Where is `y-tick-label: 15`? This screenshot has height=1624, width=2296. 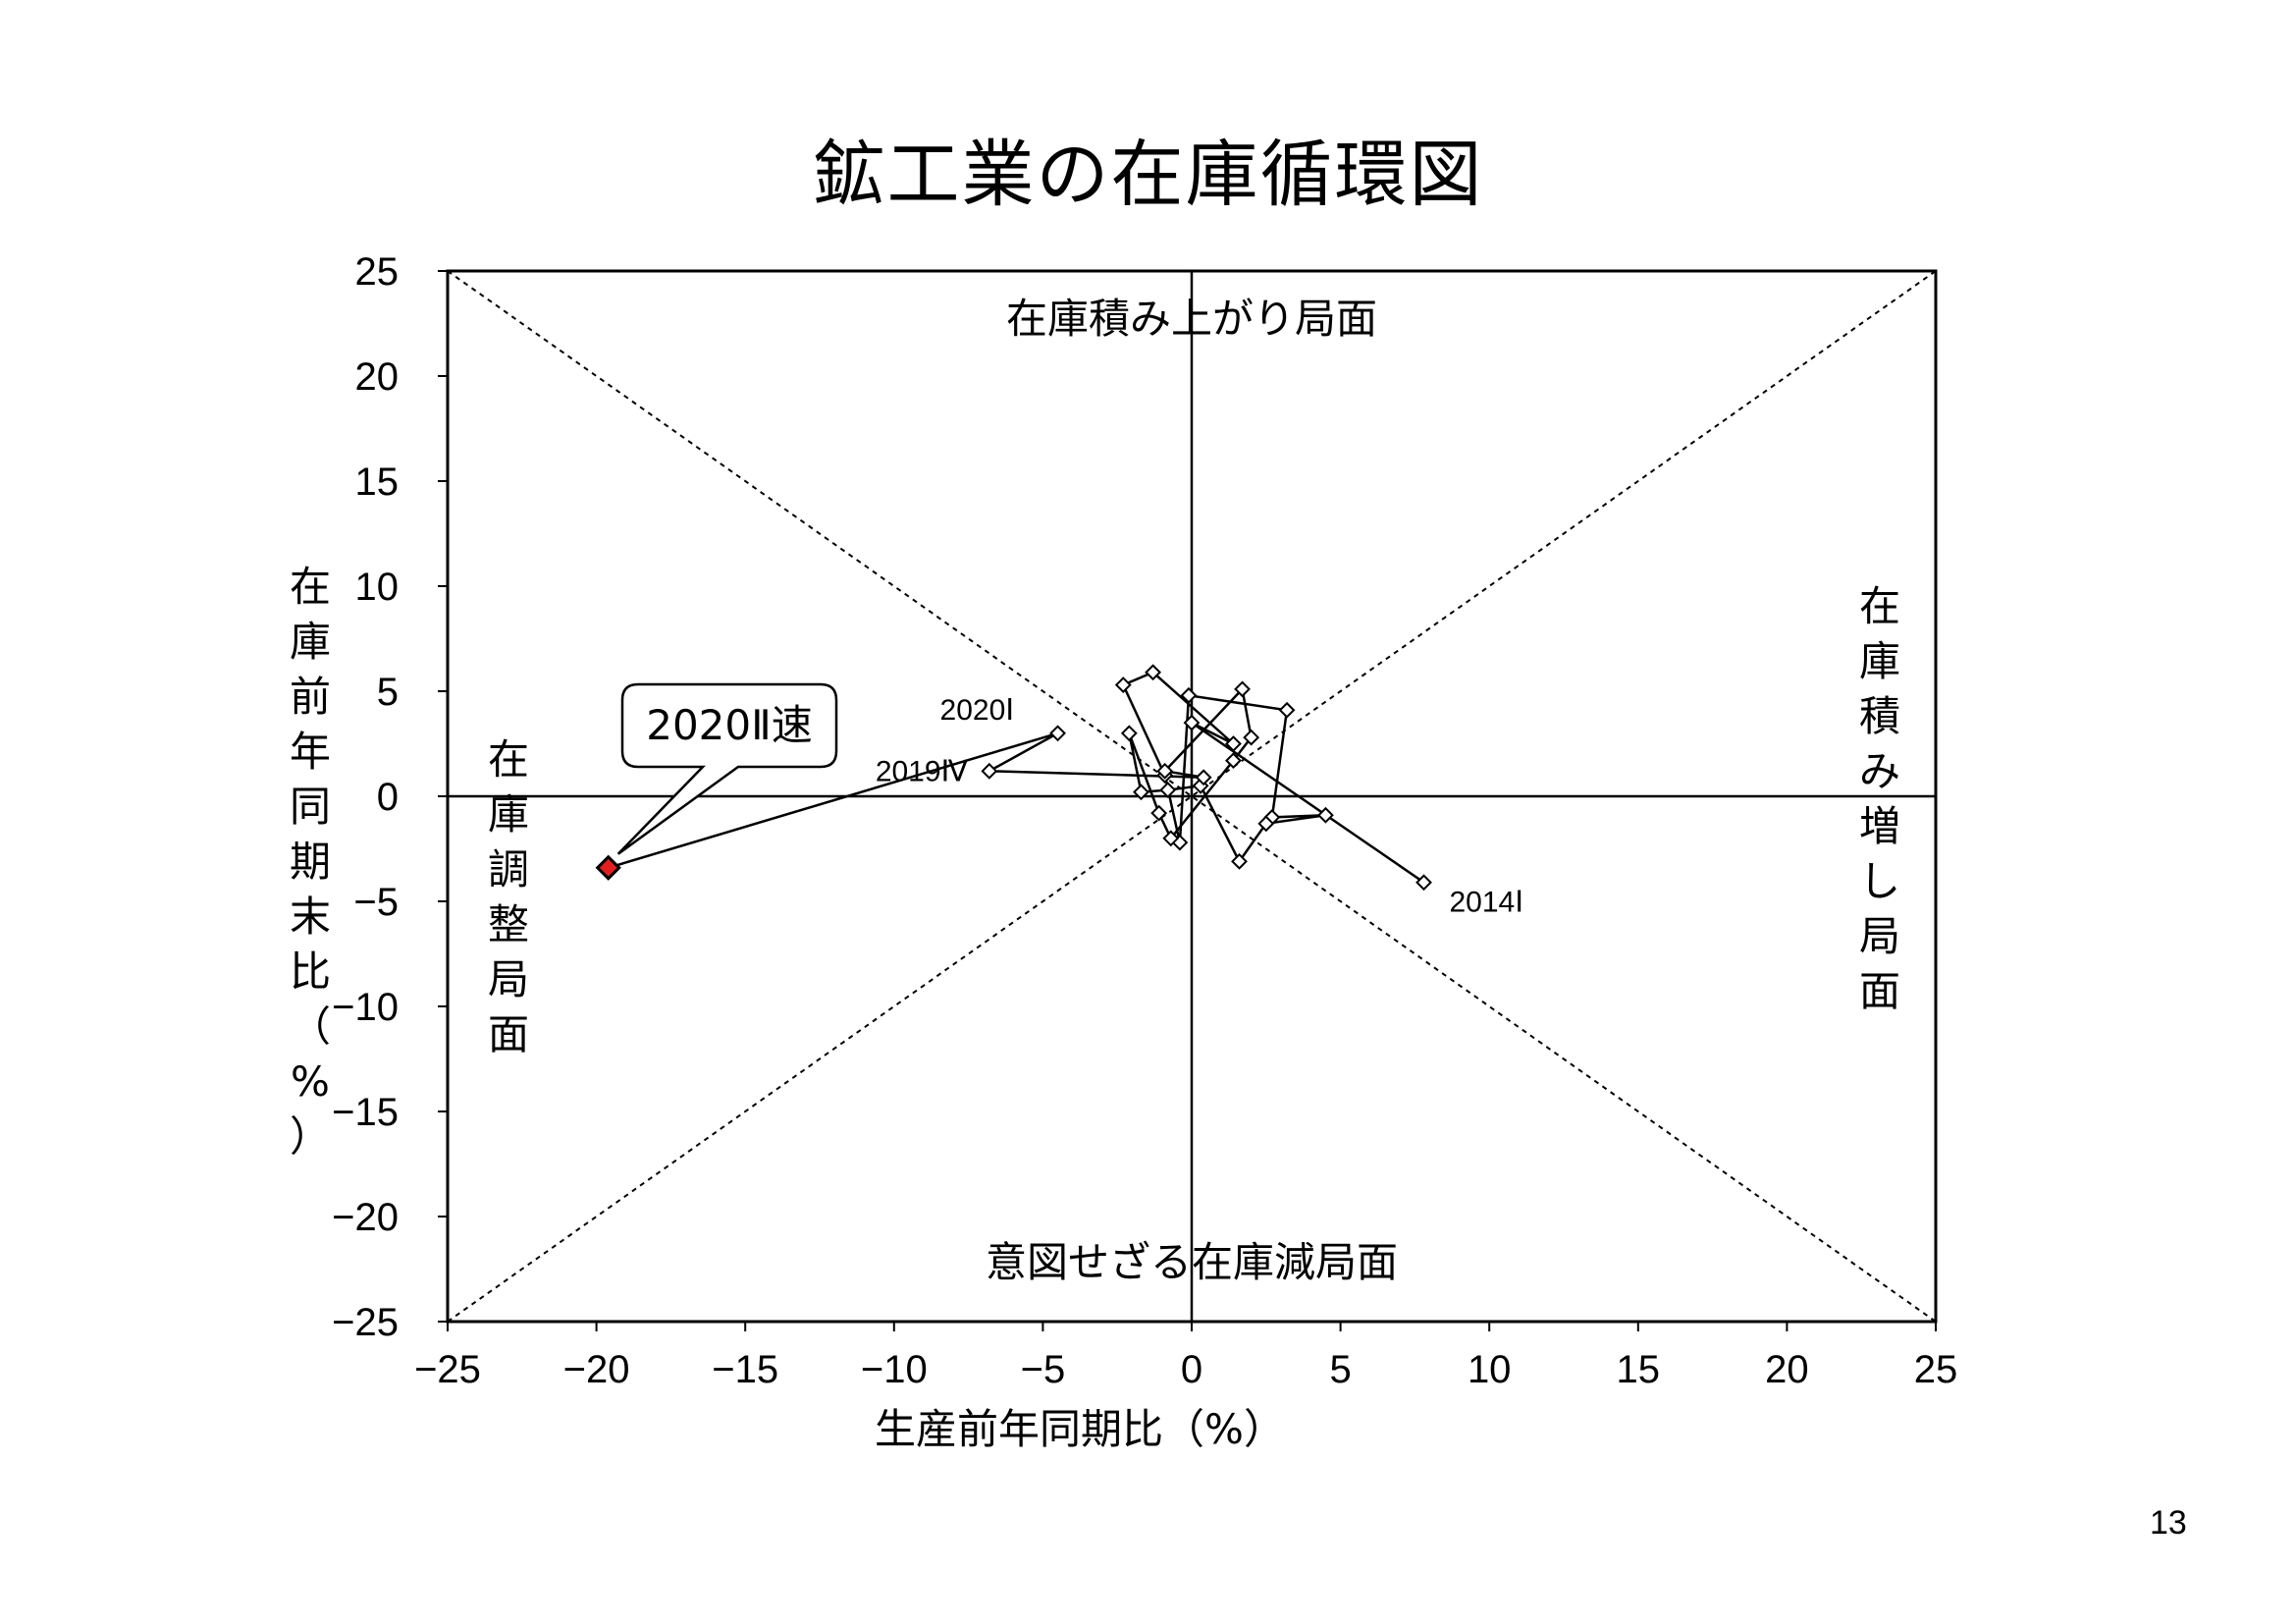
y-tick-label: 15 is located at coordinates (377, 482).